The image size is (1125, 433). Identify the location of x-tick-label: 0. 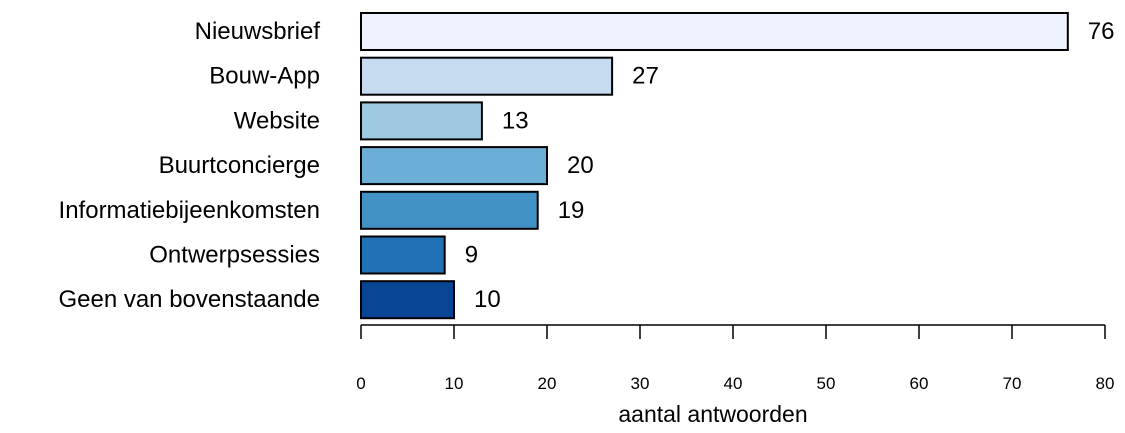
(360, 383).